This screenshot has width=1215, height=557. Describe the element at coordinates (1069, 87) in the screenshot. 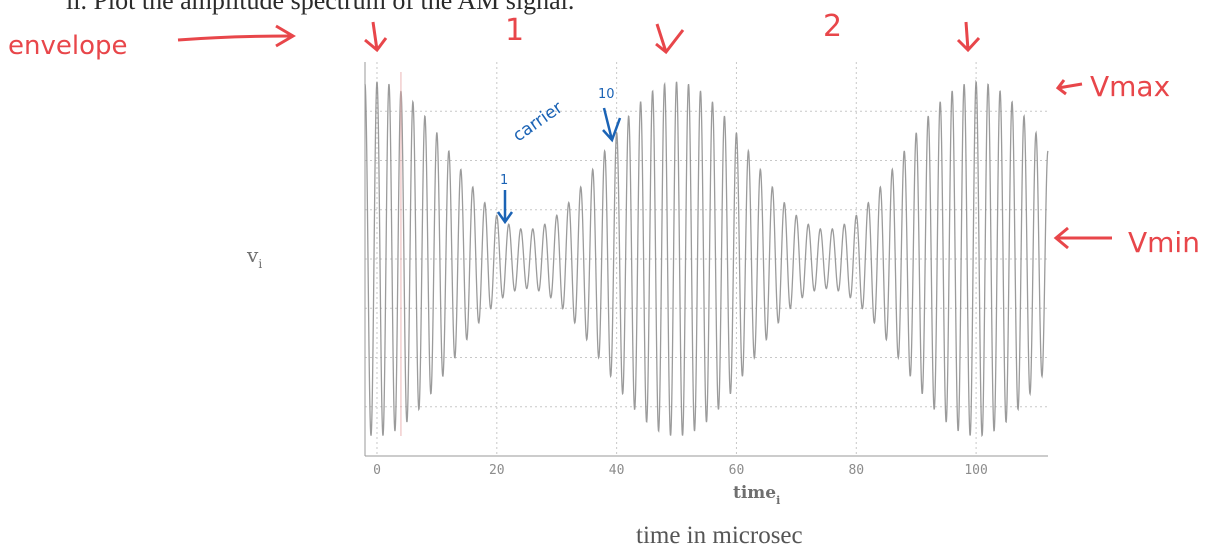

I see `vmax-arrow` at that location.